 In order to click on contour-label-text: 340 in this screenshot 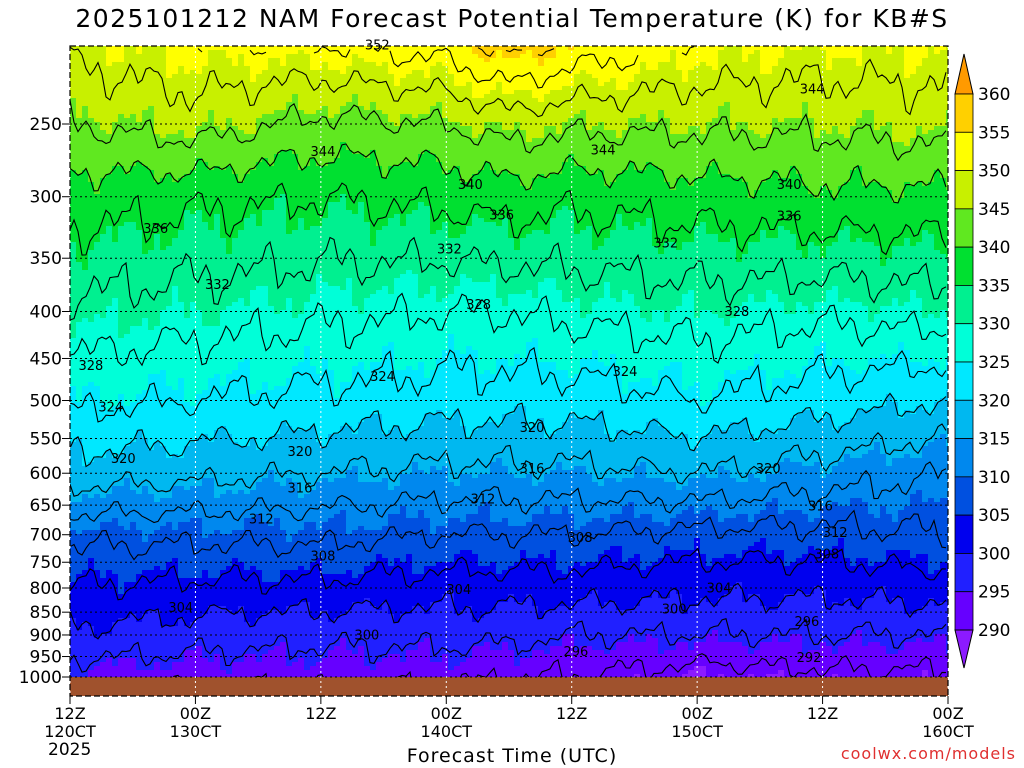, I will do `click(470, 185)`.